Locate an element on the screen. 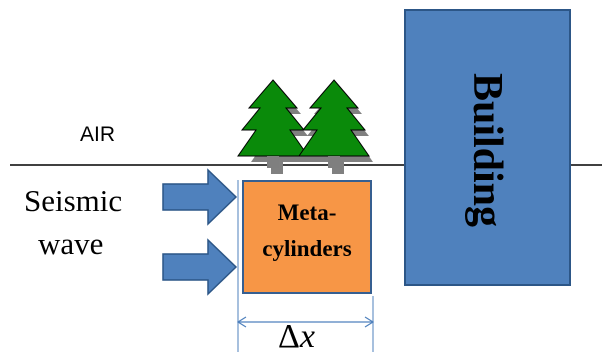 The width and height of the screenshot is (602, 356). x-symbol: x is located at coordinates (307, 336).